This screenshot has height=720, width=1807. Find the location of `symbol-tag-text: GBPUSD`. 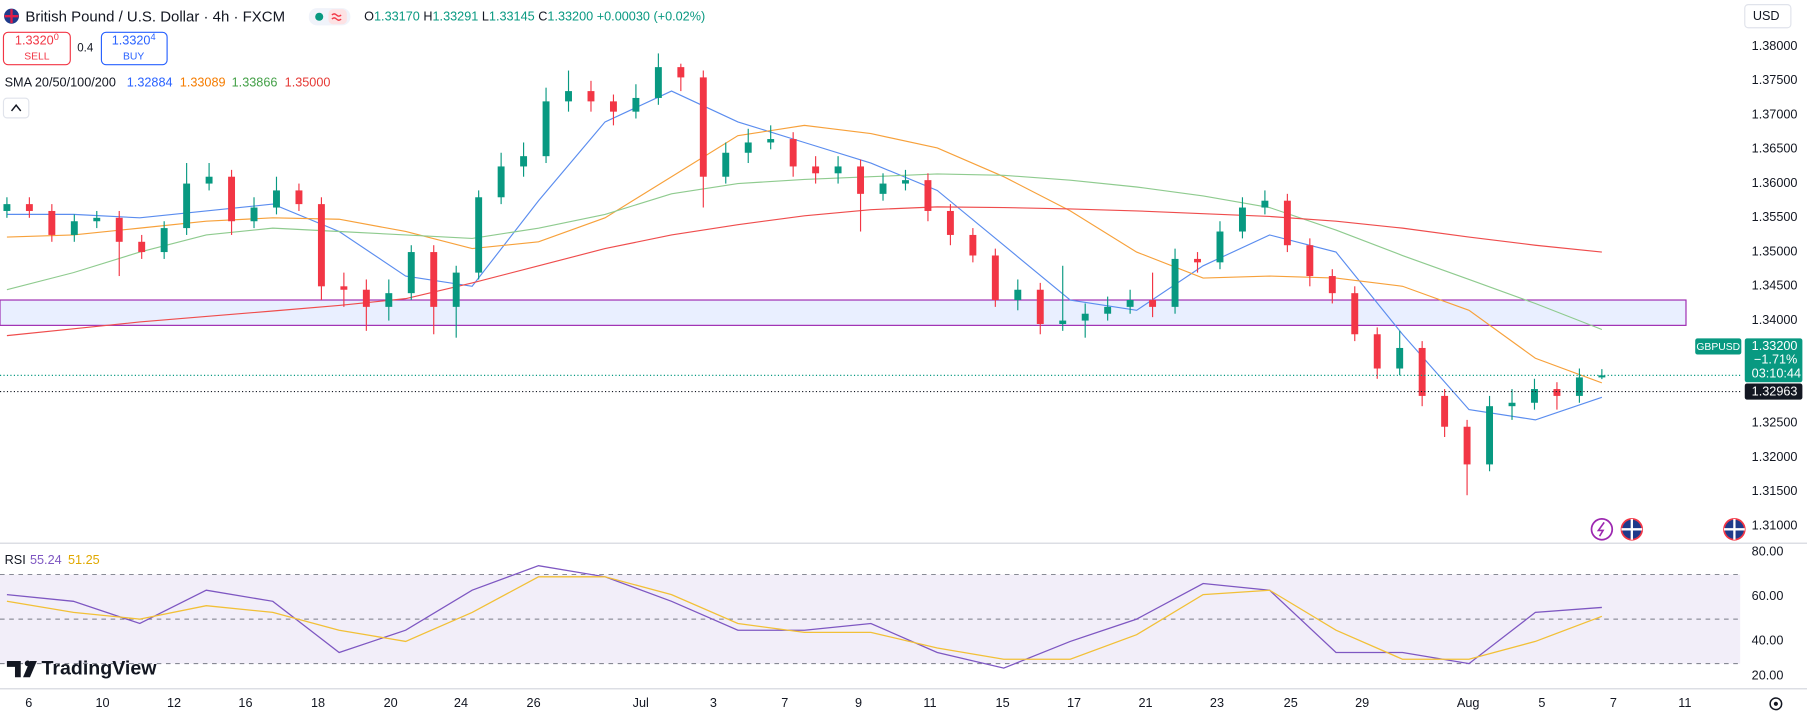

symbol-tag-text: GBPUSD is located at coordinates (1718, 347).